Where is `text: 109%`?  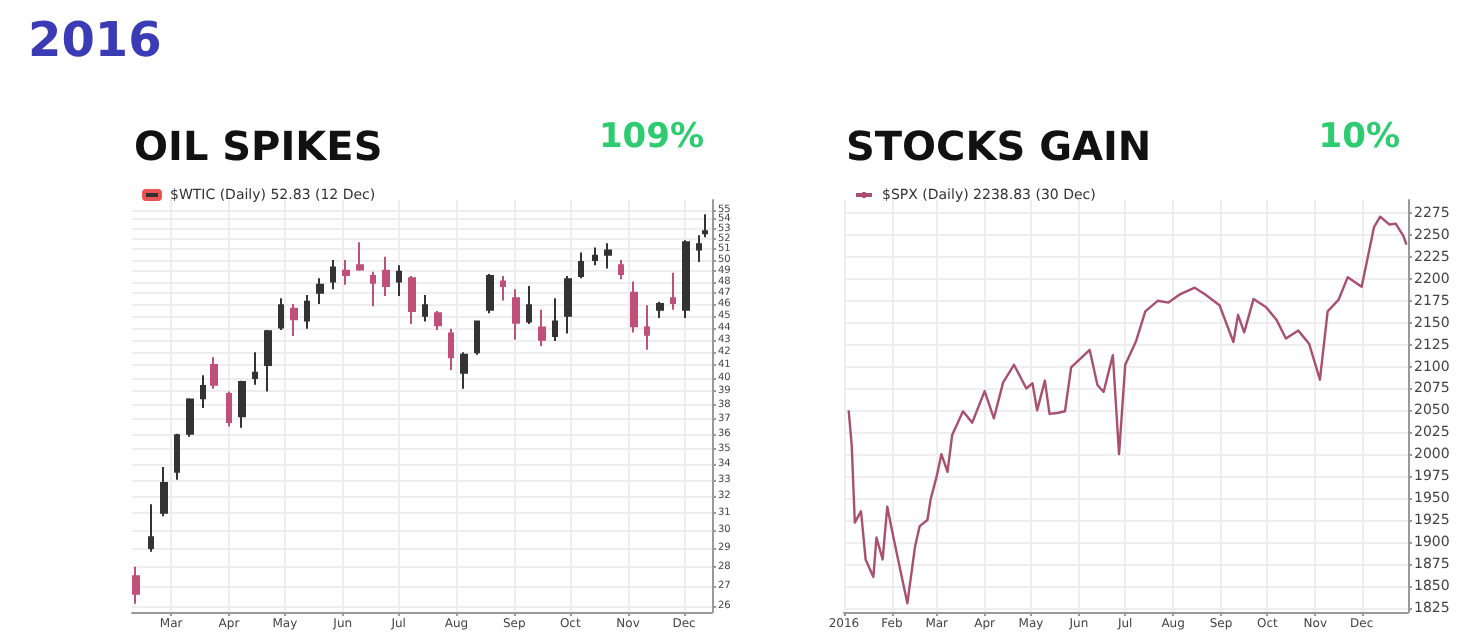 text: 109% is located at coordinates (651, 137).